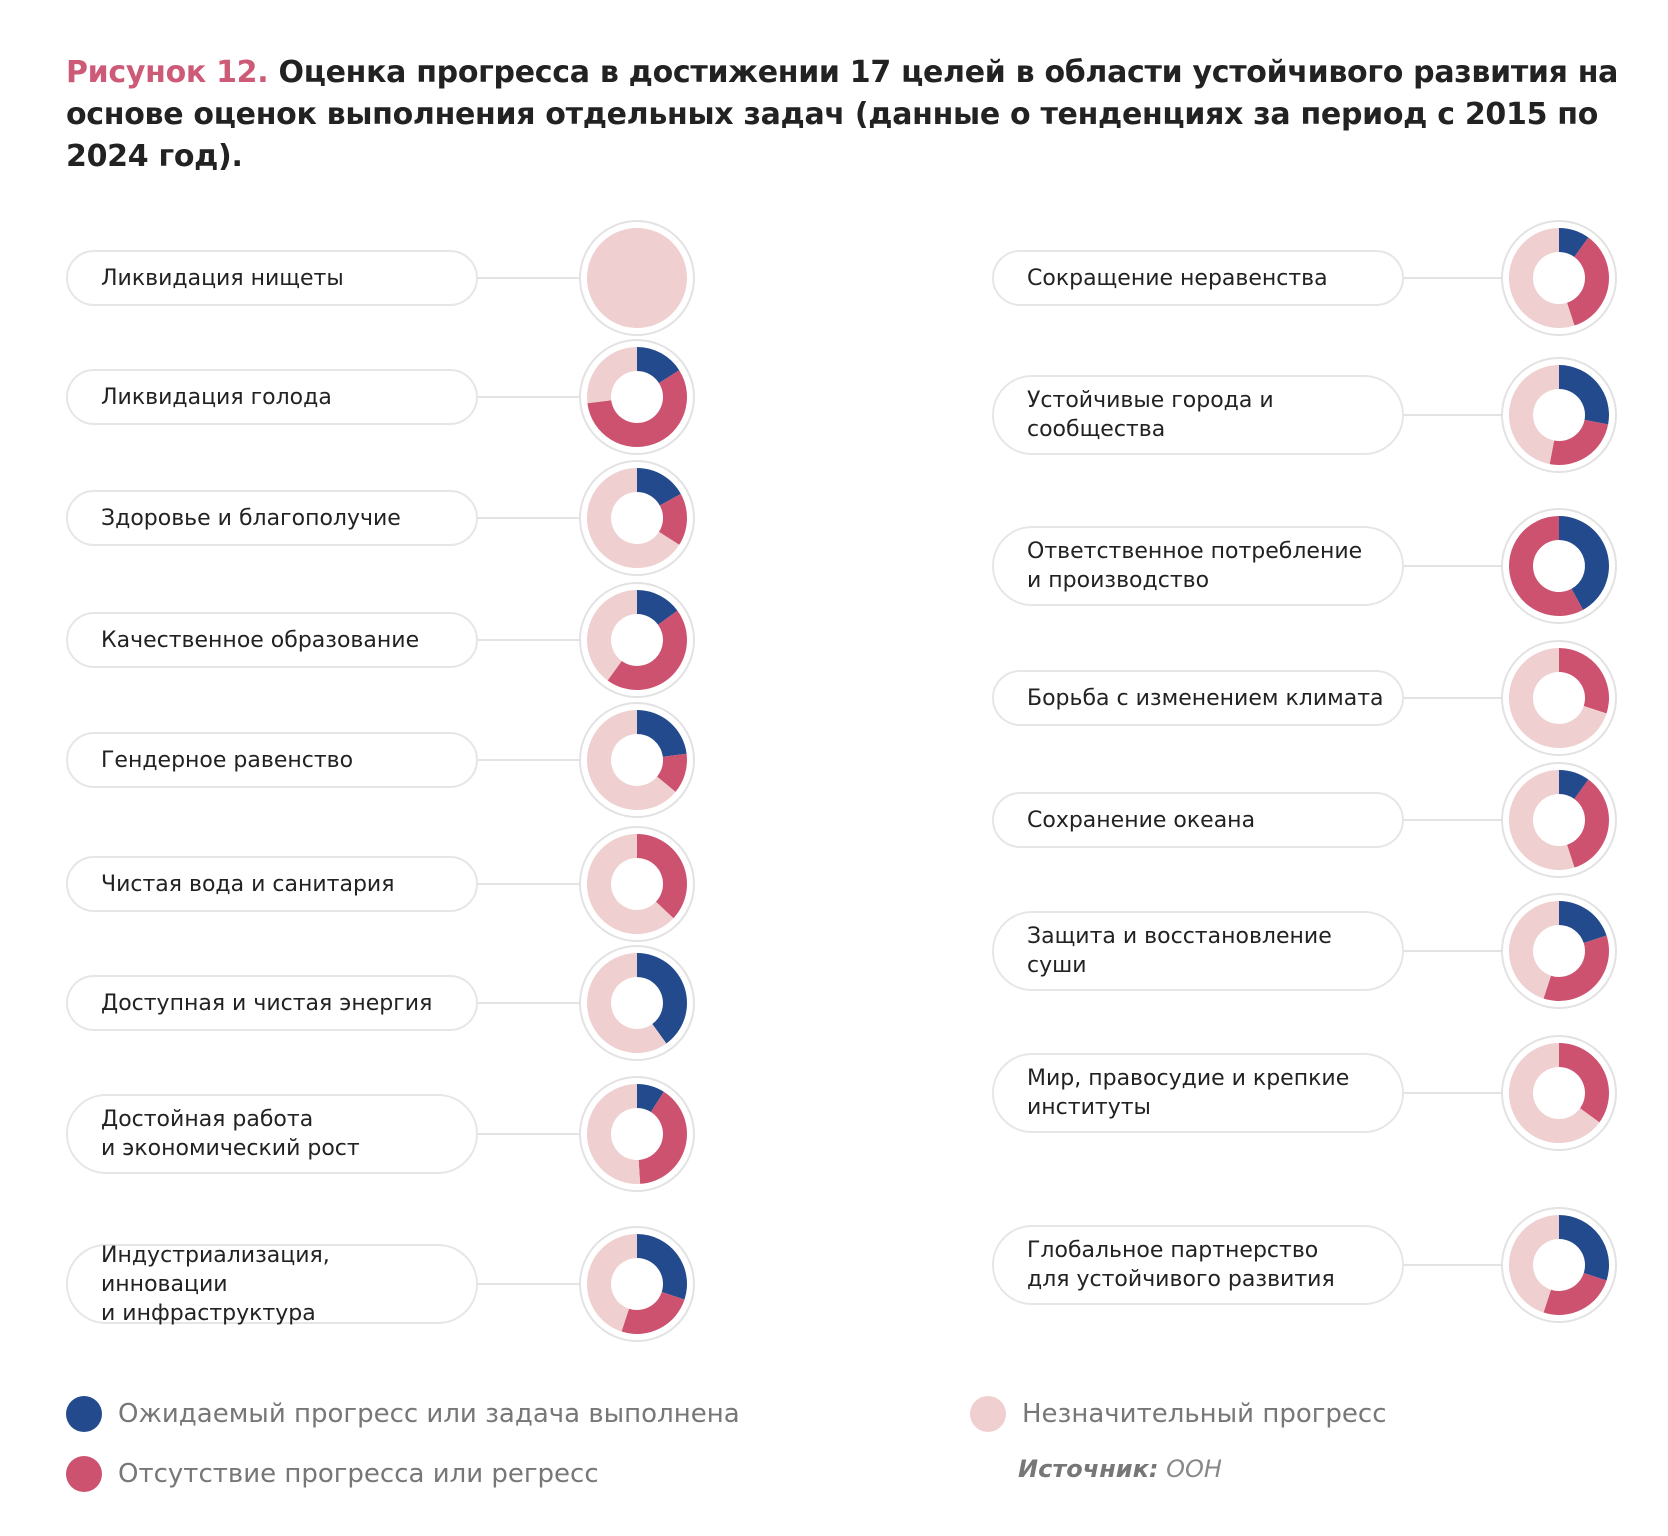  What do you see at coordinates (272, 1134) in the screenshot?
I see `goal-label: Достойная работа и экономический рост` at bounding box center [272, 1134].